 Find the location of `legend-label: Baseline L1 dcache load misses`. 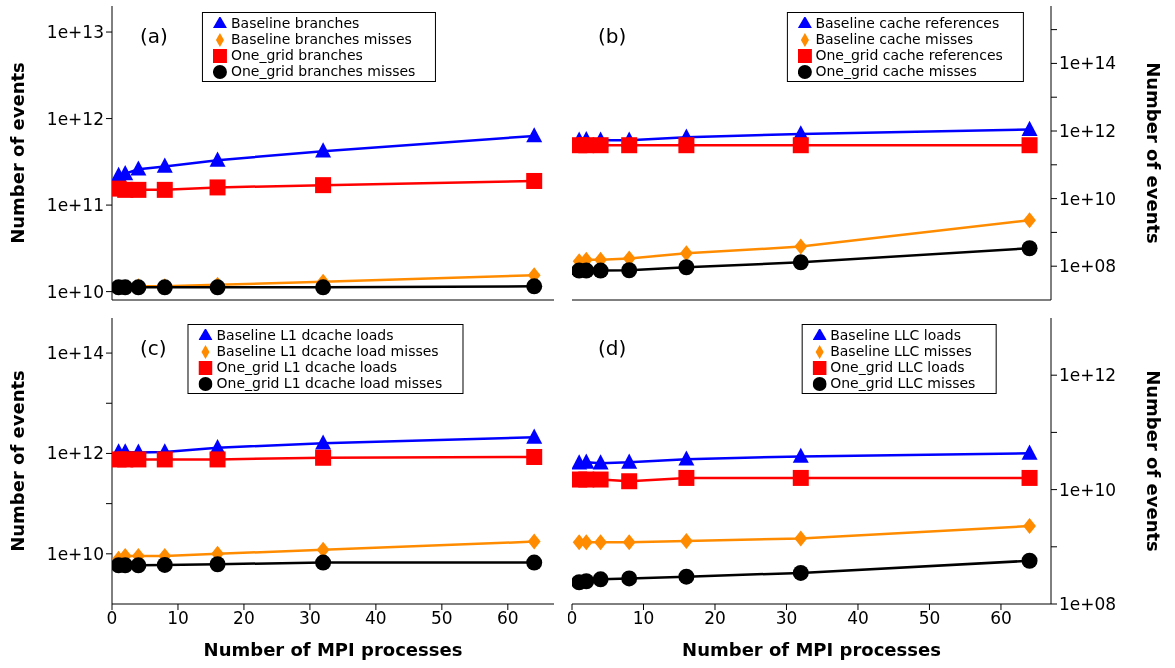

legend-label: Baseline L1 dcache load misses is located at coordinates (327, 351).